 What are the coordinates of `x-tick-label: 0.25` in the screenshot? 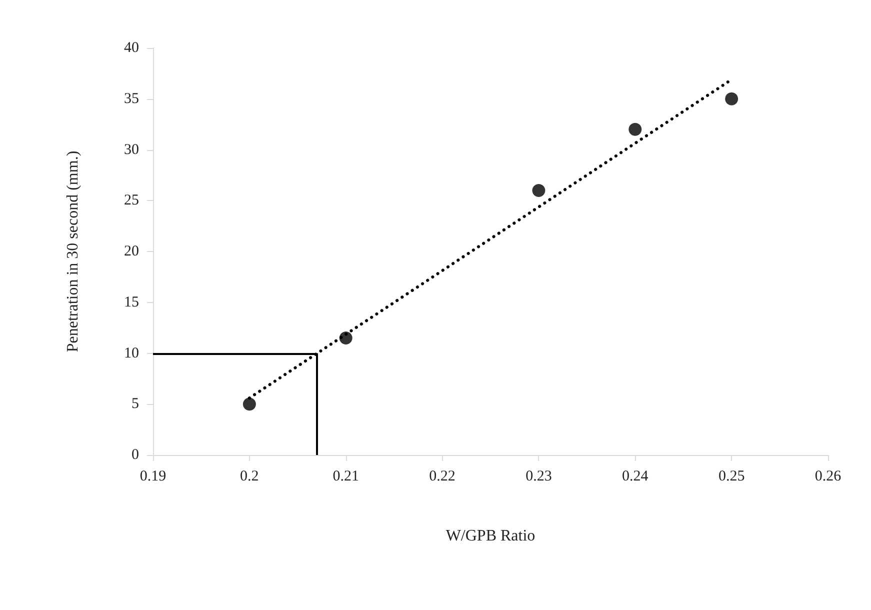 It's located at (731, 476).